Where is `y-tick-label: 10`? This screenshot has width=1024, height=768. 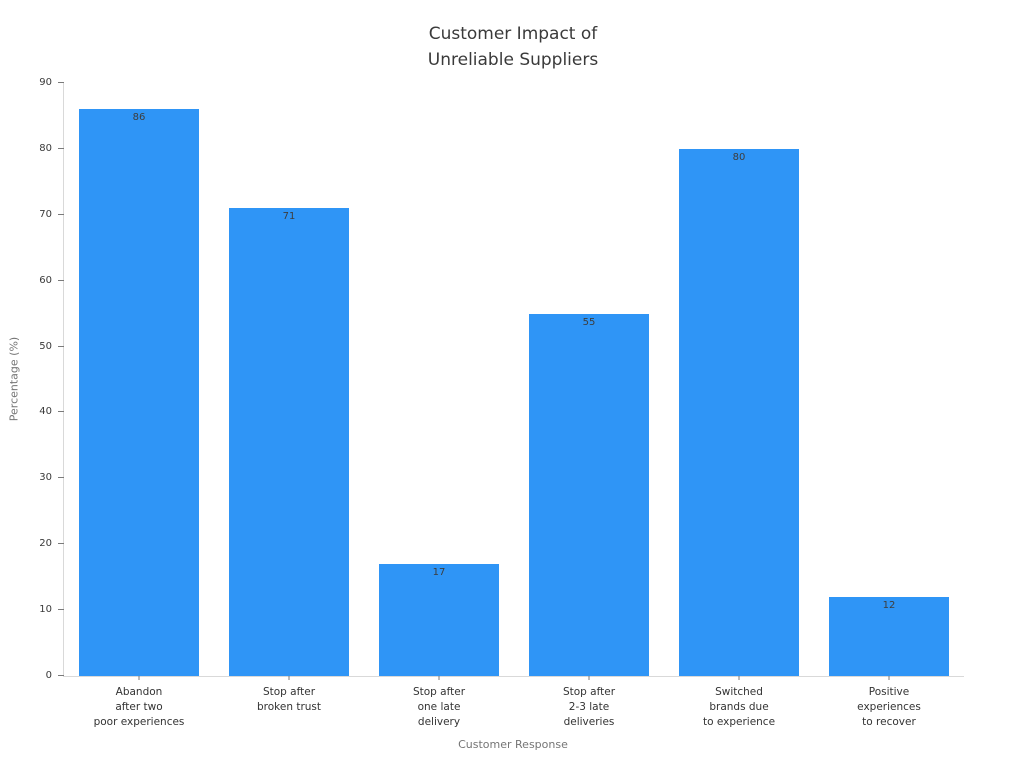
y-tick-label: 10 is located at coordinates (45, 610).